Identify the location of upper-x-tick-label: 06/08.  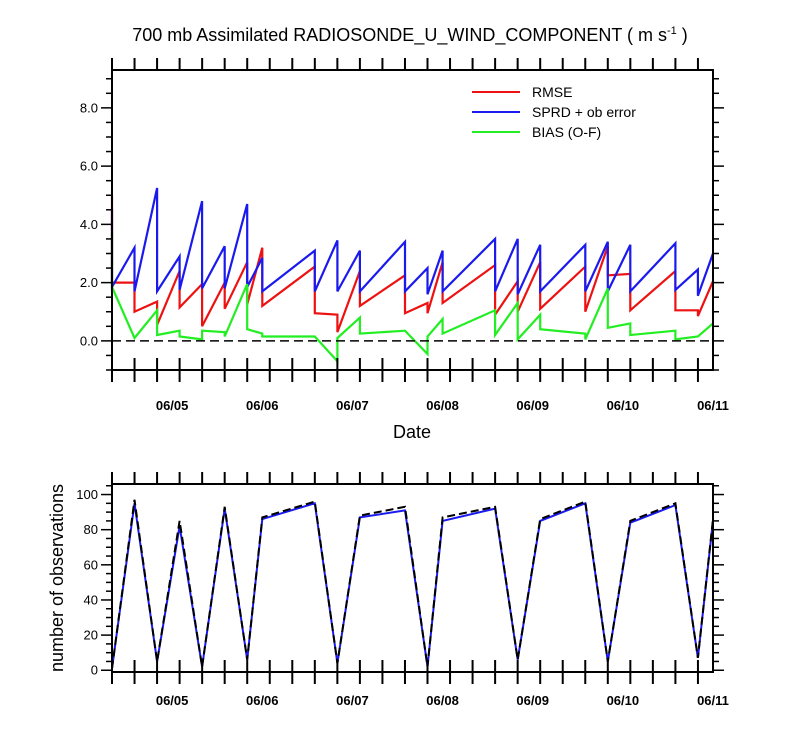
(442, 405).